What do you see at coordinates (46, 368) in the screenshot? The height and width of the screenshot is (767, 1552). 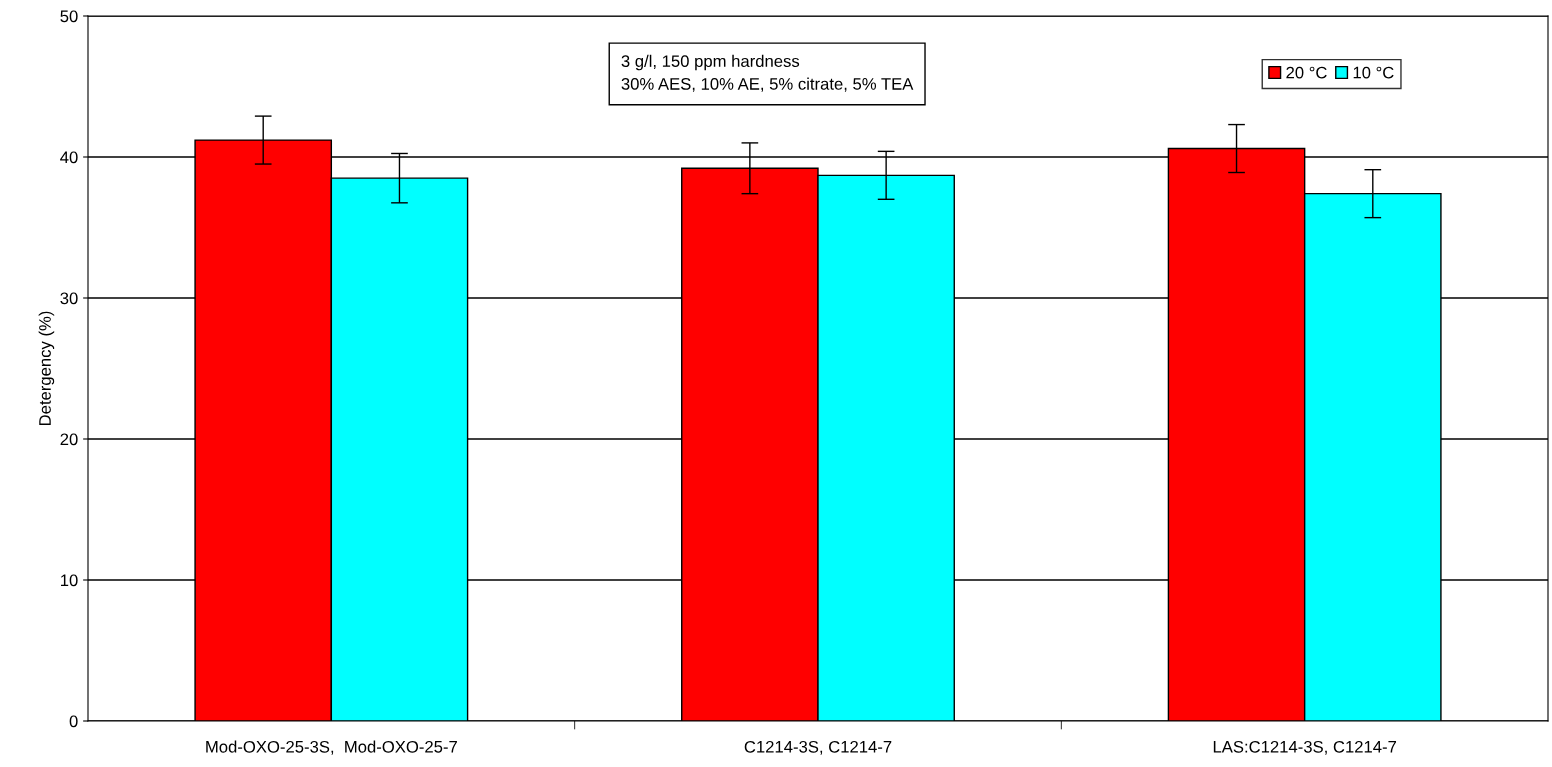 I see `y-axis-title: Detergency (%)` at bounding box center [46, 368].